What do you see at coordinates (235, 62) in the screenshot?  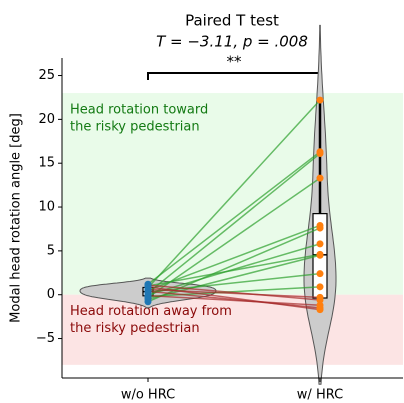 I see `significance-label: **` at bounding box center [235, 62].